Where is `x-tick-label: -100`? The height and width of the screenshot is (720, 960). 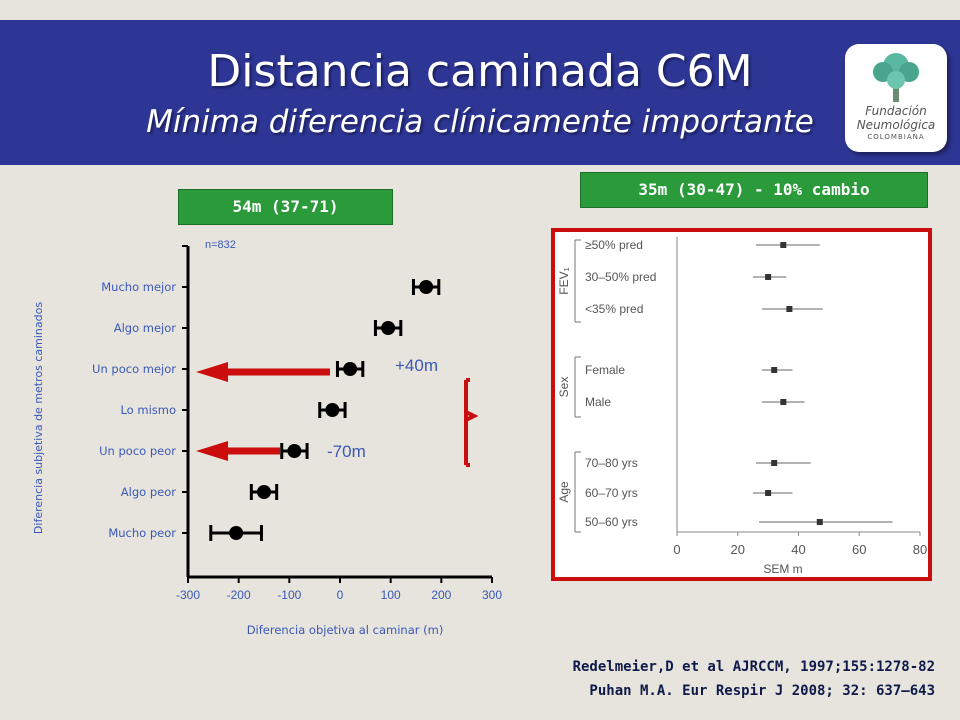 x-tick-label: -100 is located at coordinates (289, 595).